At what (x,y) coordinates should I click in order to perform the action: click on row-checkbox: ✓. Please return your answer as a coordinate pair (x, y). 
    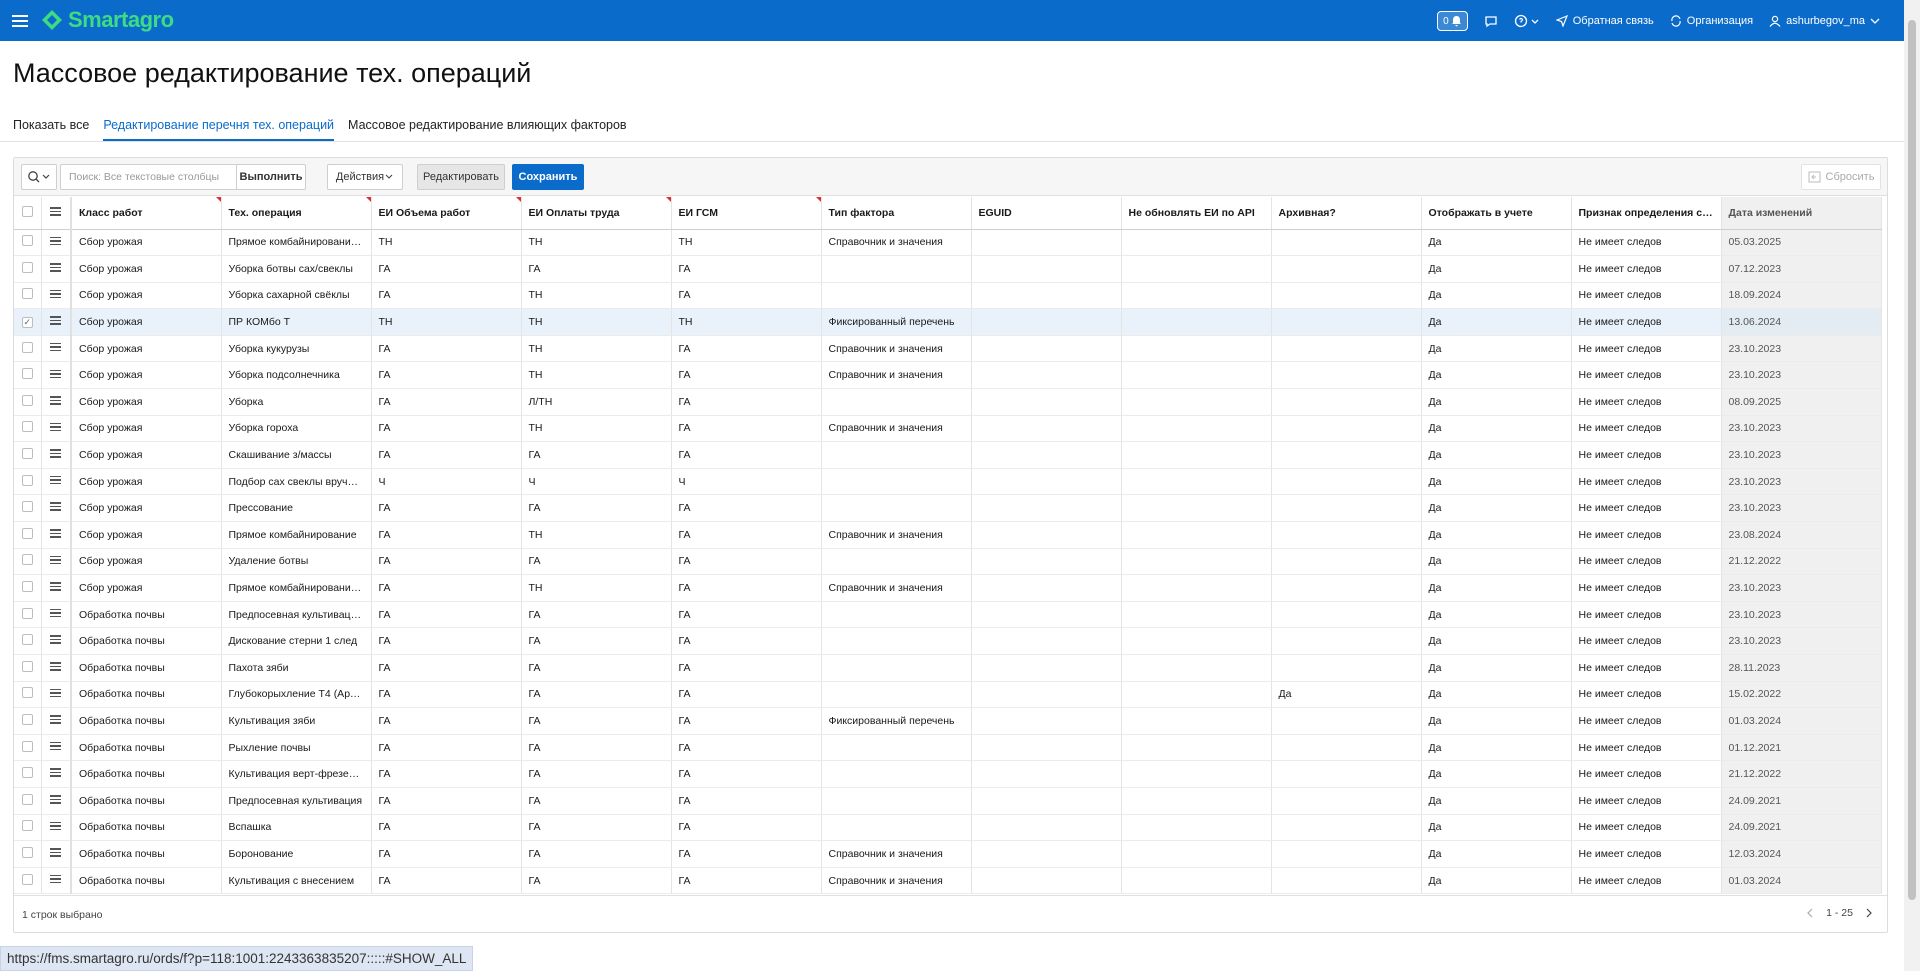
    Looking at the image, I should click on (28, 322).